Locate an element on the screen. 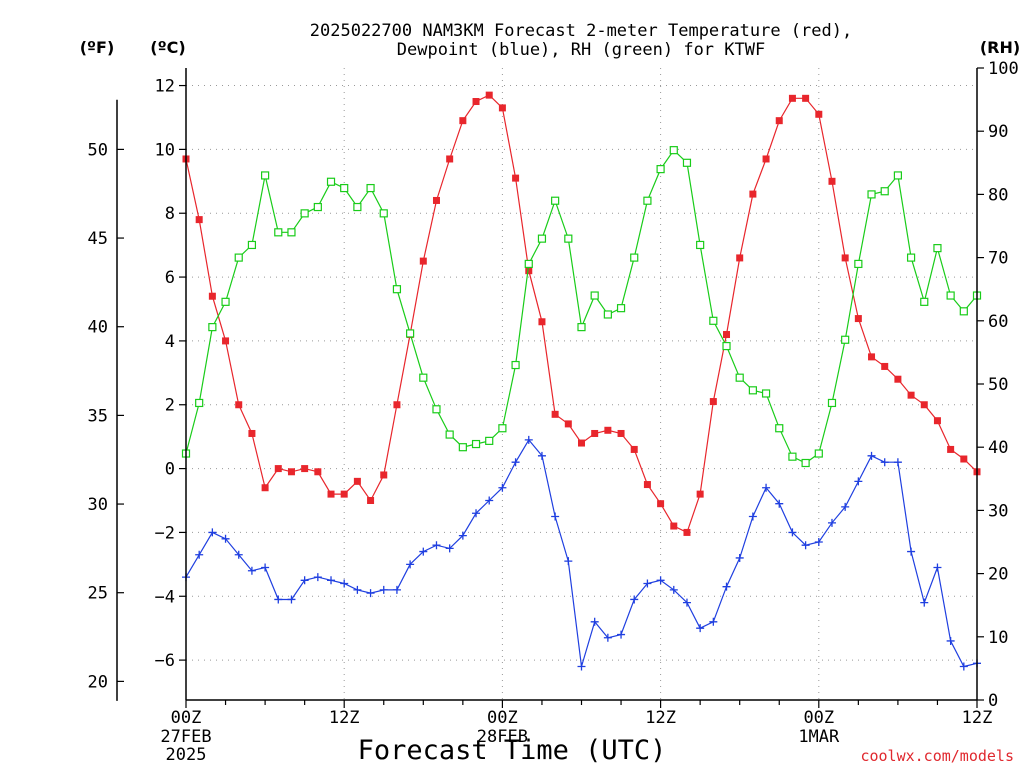 The image size is (1024, 768). fahrenheit-tick-label: 50 is located at coordinates (98, 150).